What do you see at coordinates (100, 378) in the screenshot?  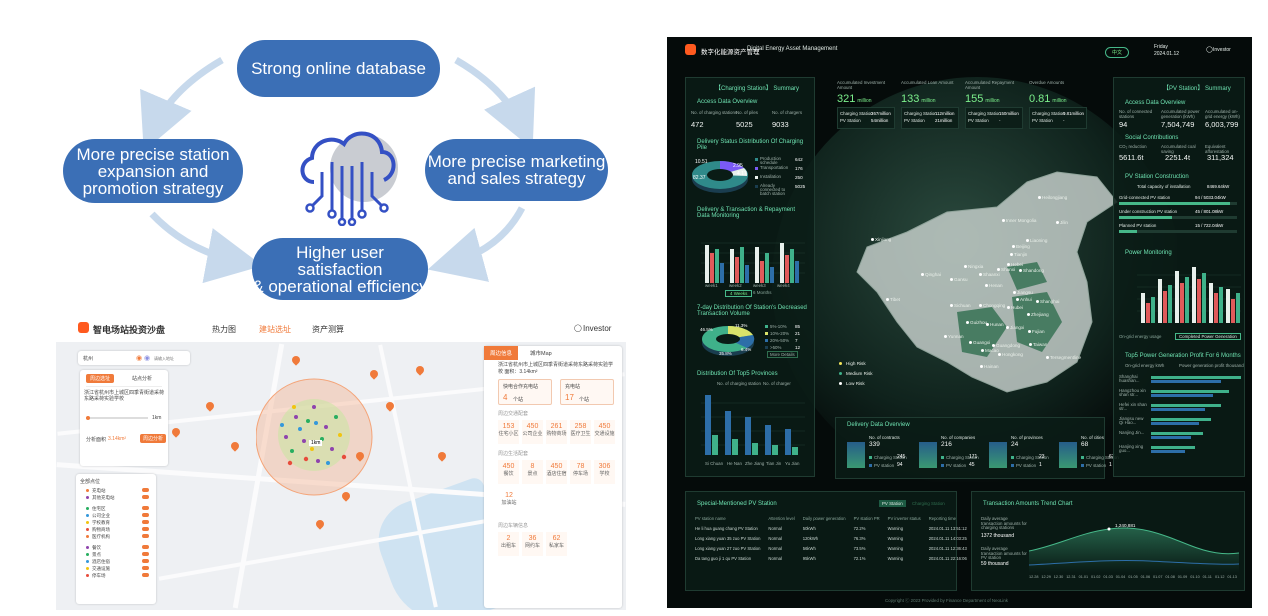 I see `tab-nearby: 周边选址` at bounding box center [100, 378].